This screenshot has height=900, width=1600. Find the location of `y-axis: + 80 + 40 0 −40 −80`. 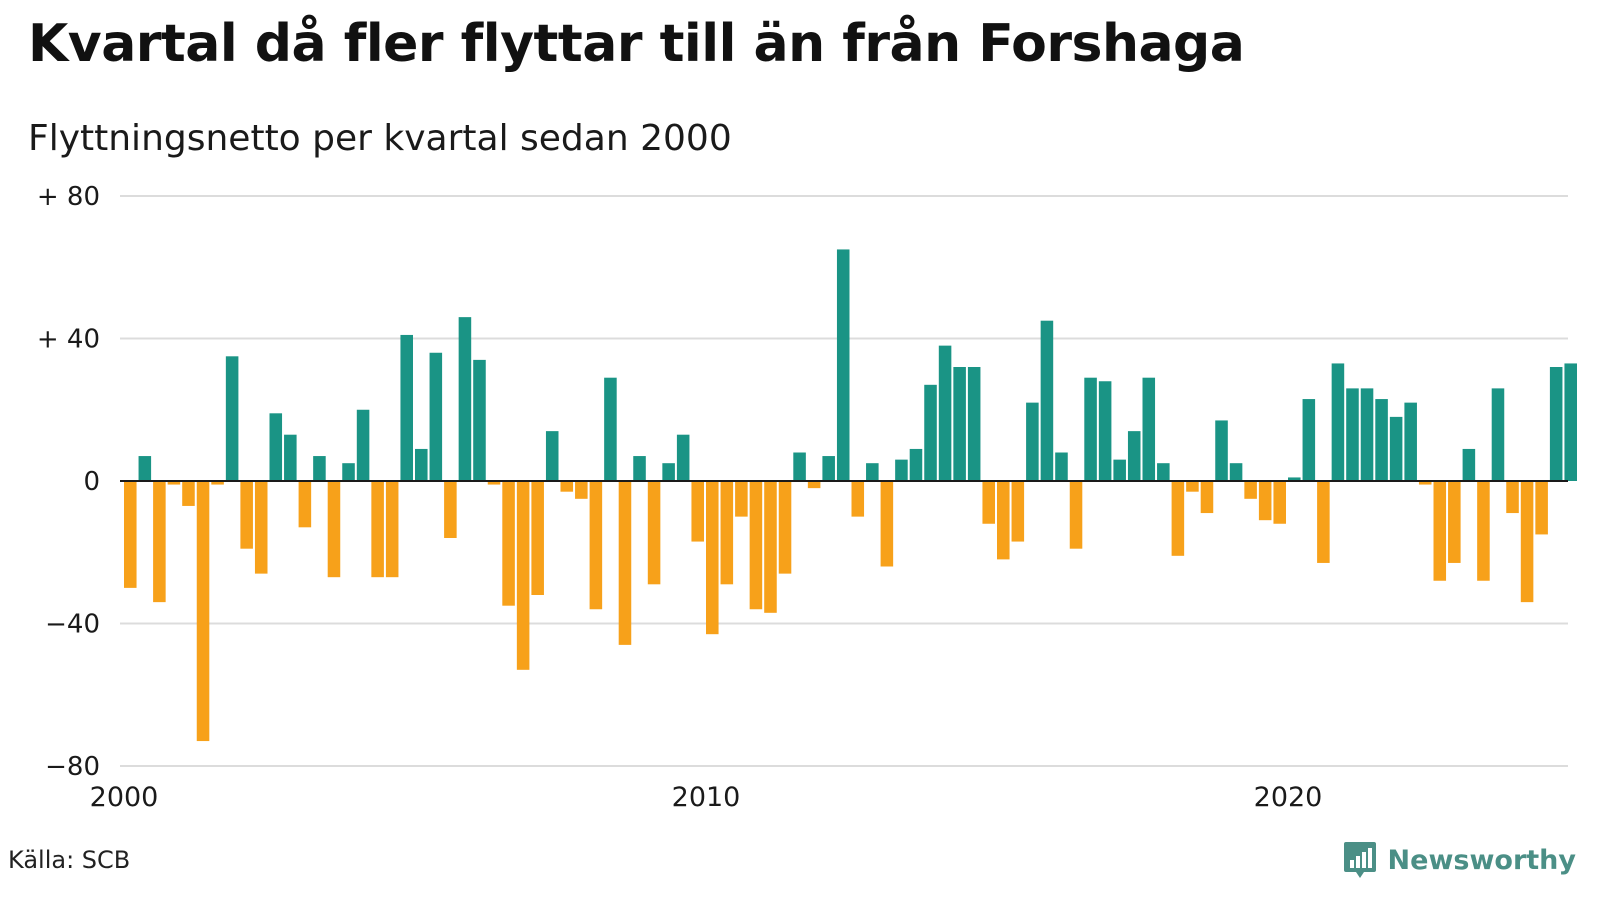

y-axis: + 80 + 40 0 −40 −80 is located at coordinates (68, 482).